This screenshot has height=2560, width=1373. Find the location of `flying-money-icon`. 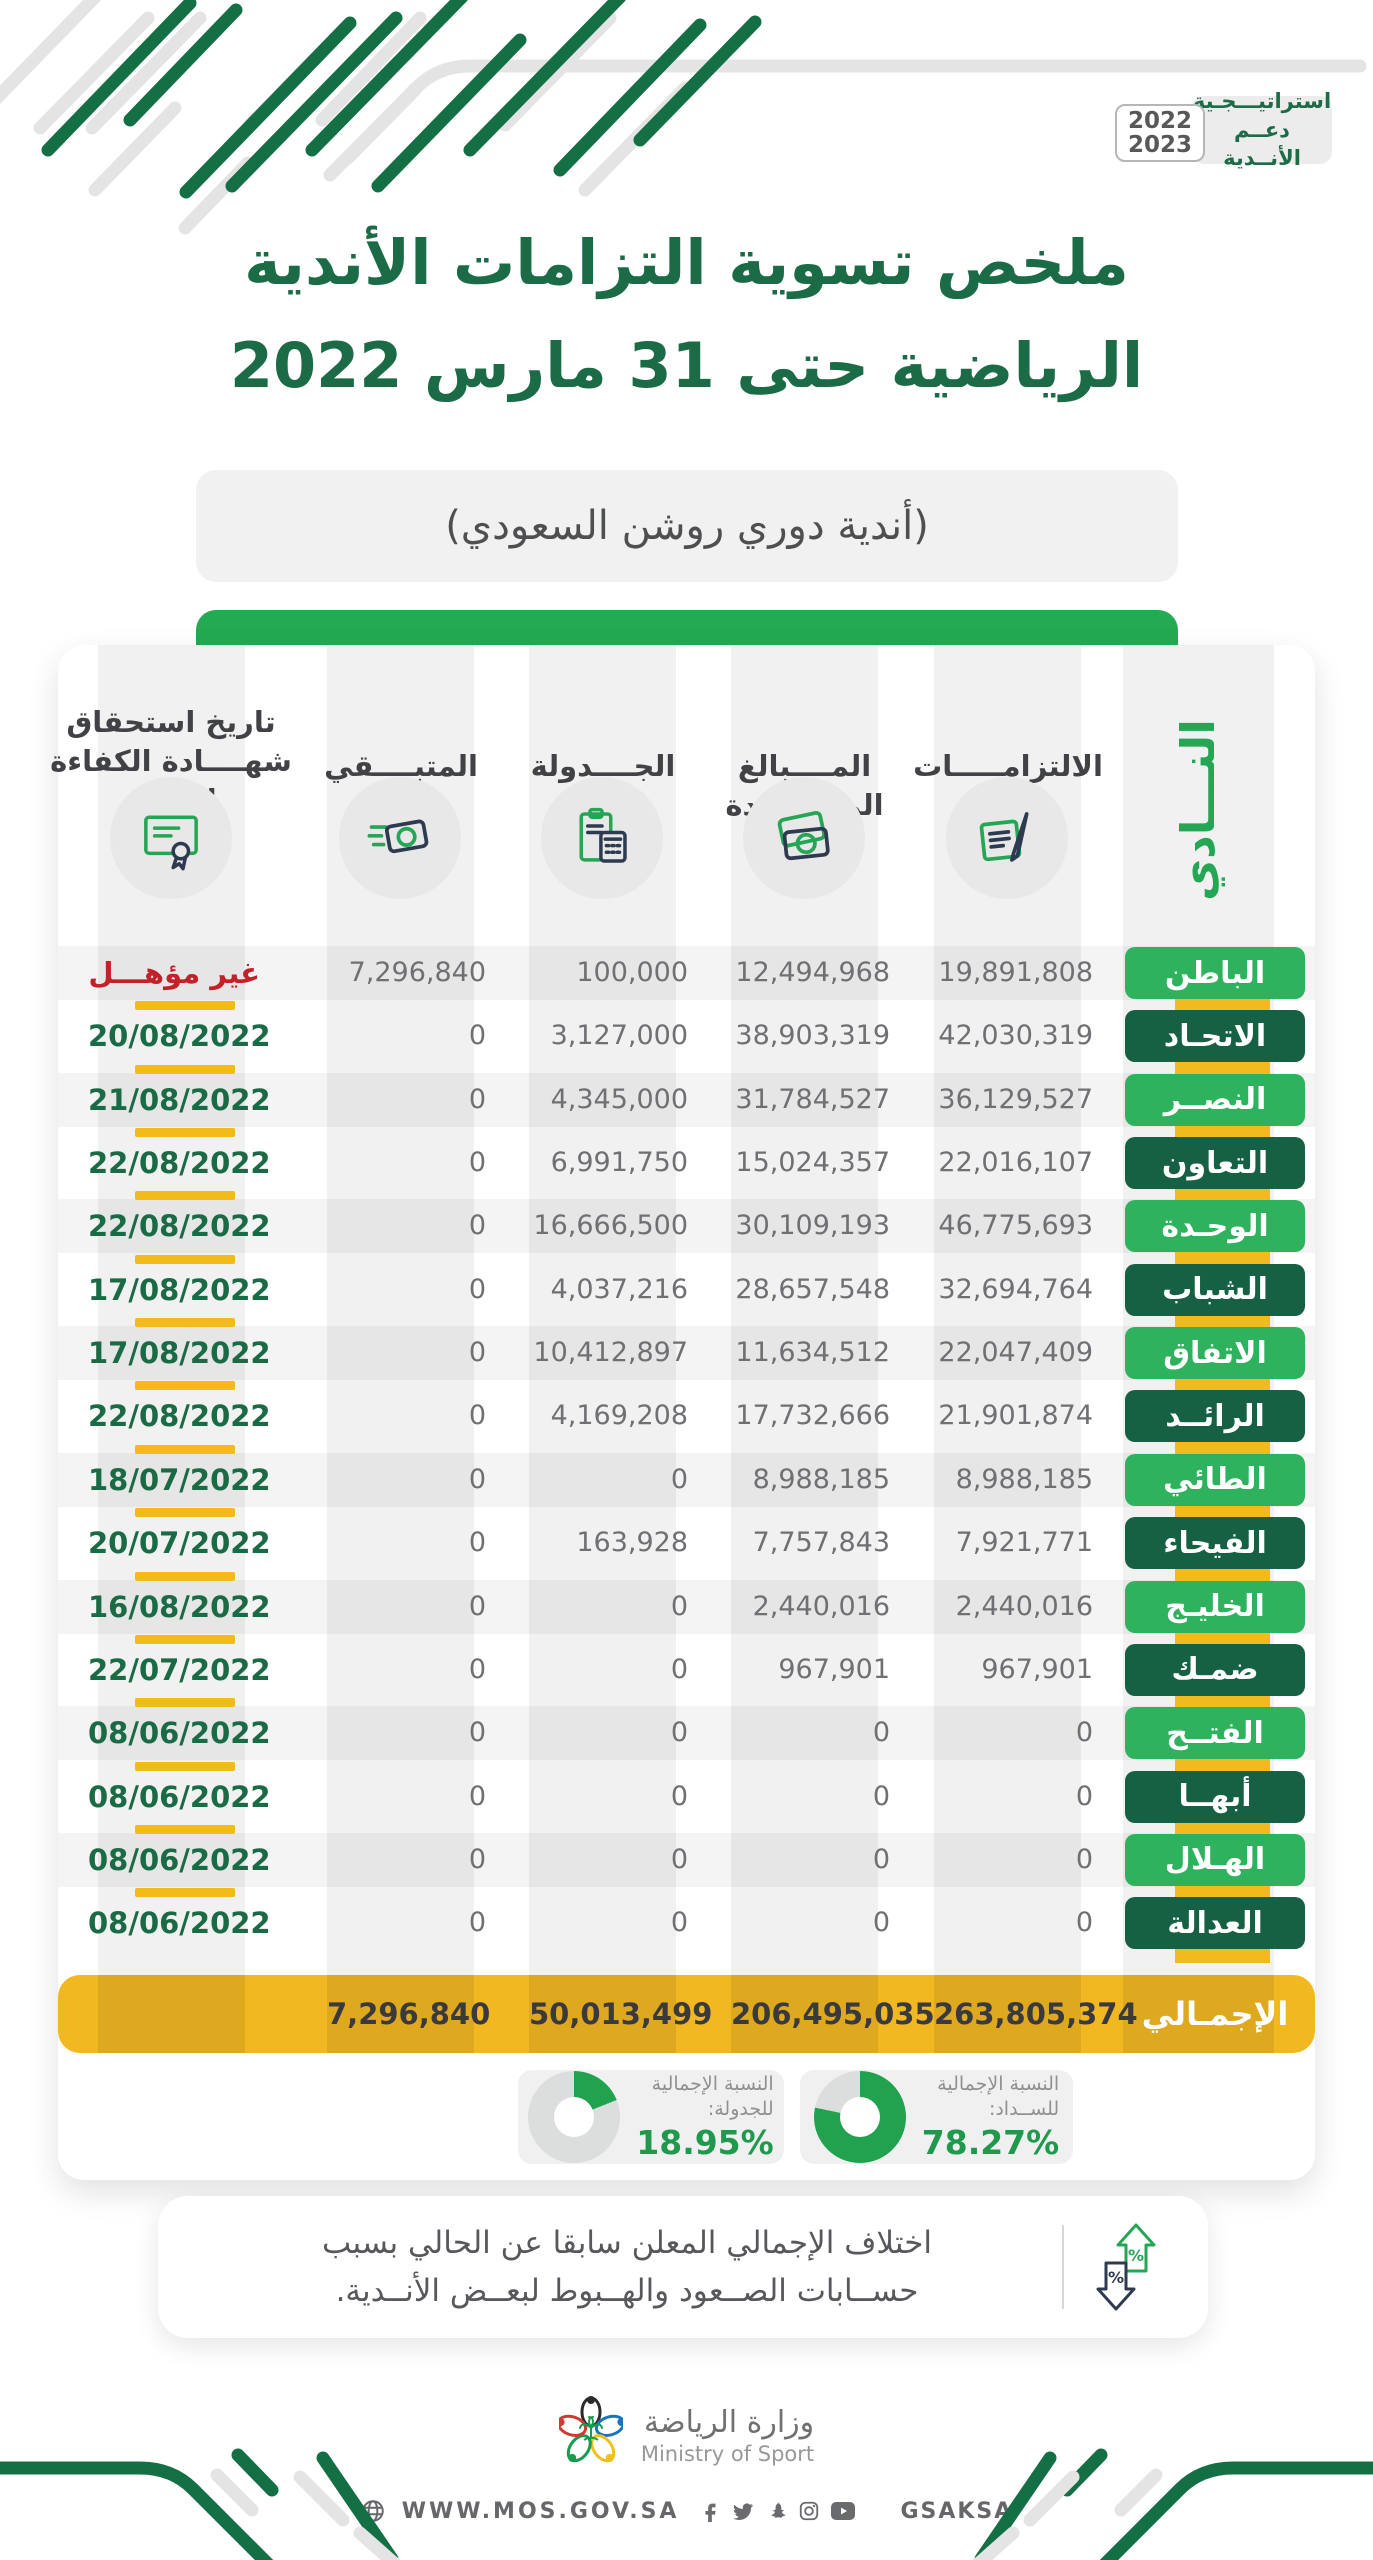

flying-money-icon is located at coordinates (400, 838).